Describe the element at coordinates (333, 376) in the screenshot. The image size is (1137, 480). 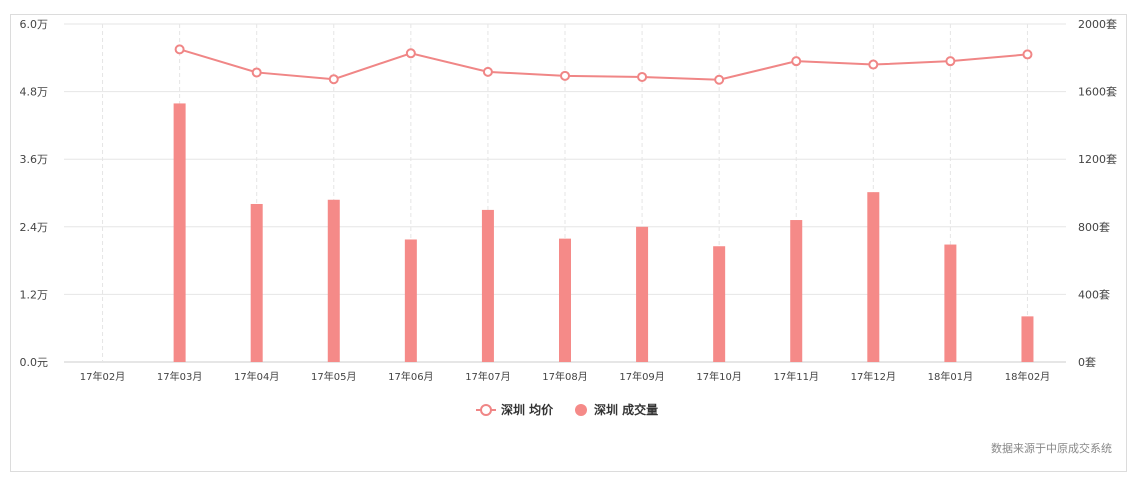
I see `x-tick-label: 17年05月` at that location.